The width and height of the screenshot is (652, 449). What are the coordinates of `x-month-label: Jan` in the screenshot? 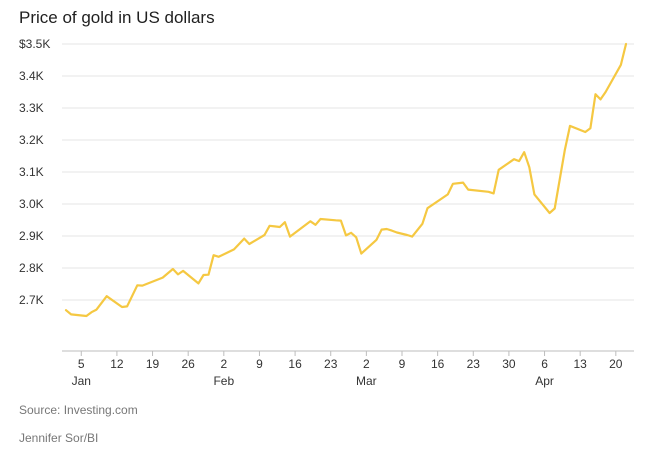 It's located at (81, 381).